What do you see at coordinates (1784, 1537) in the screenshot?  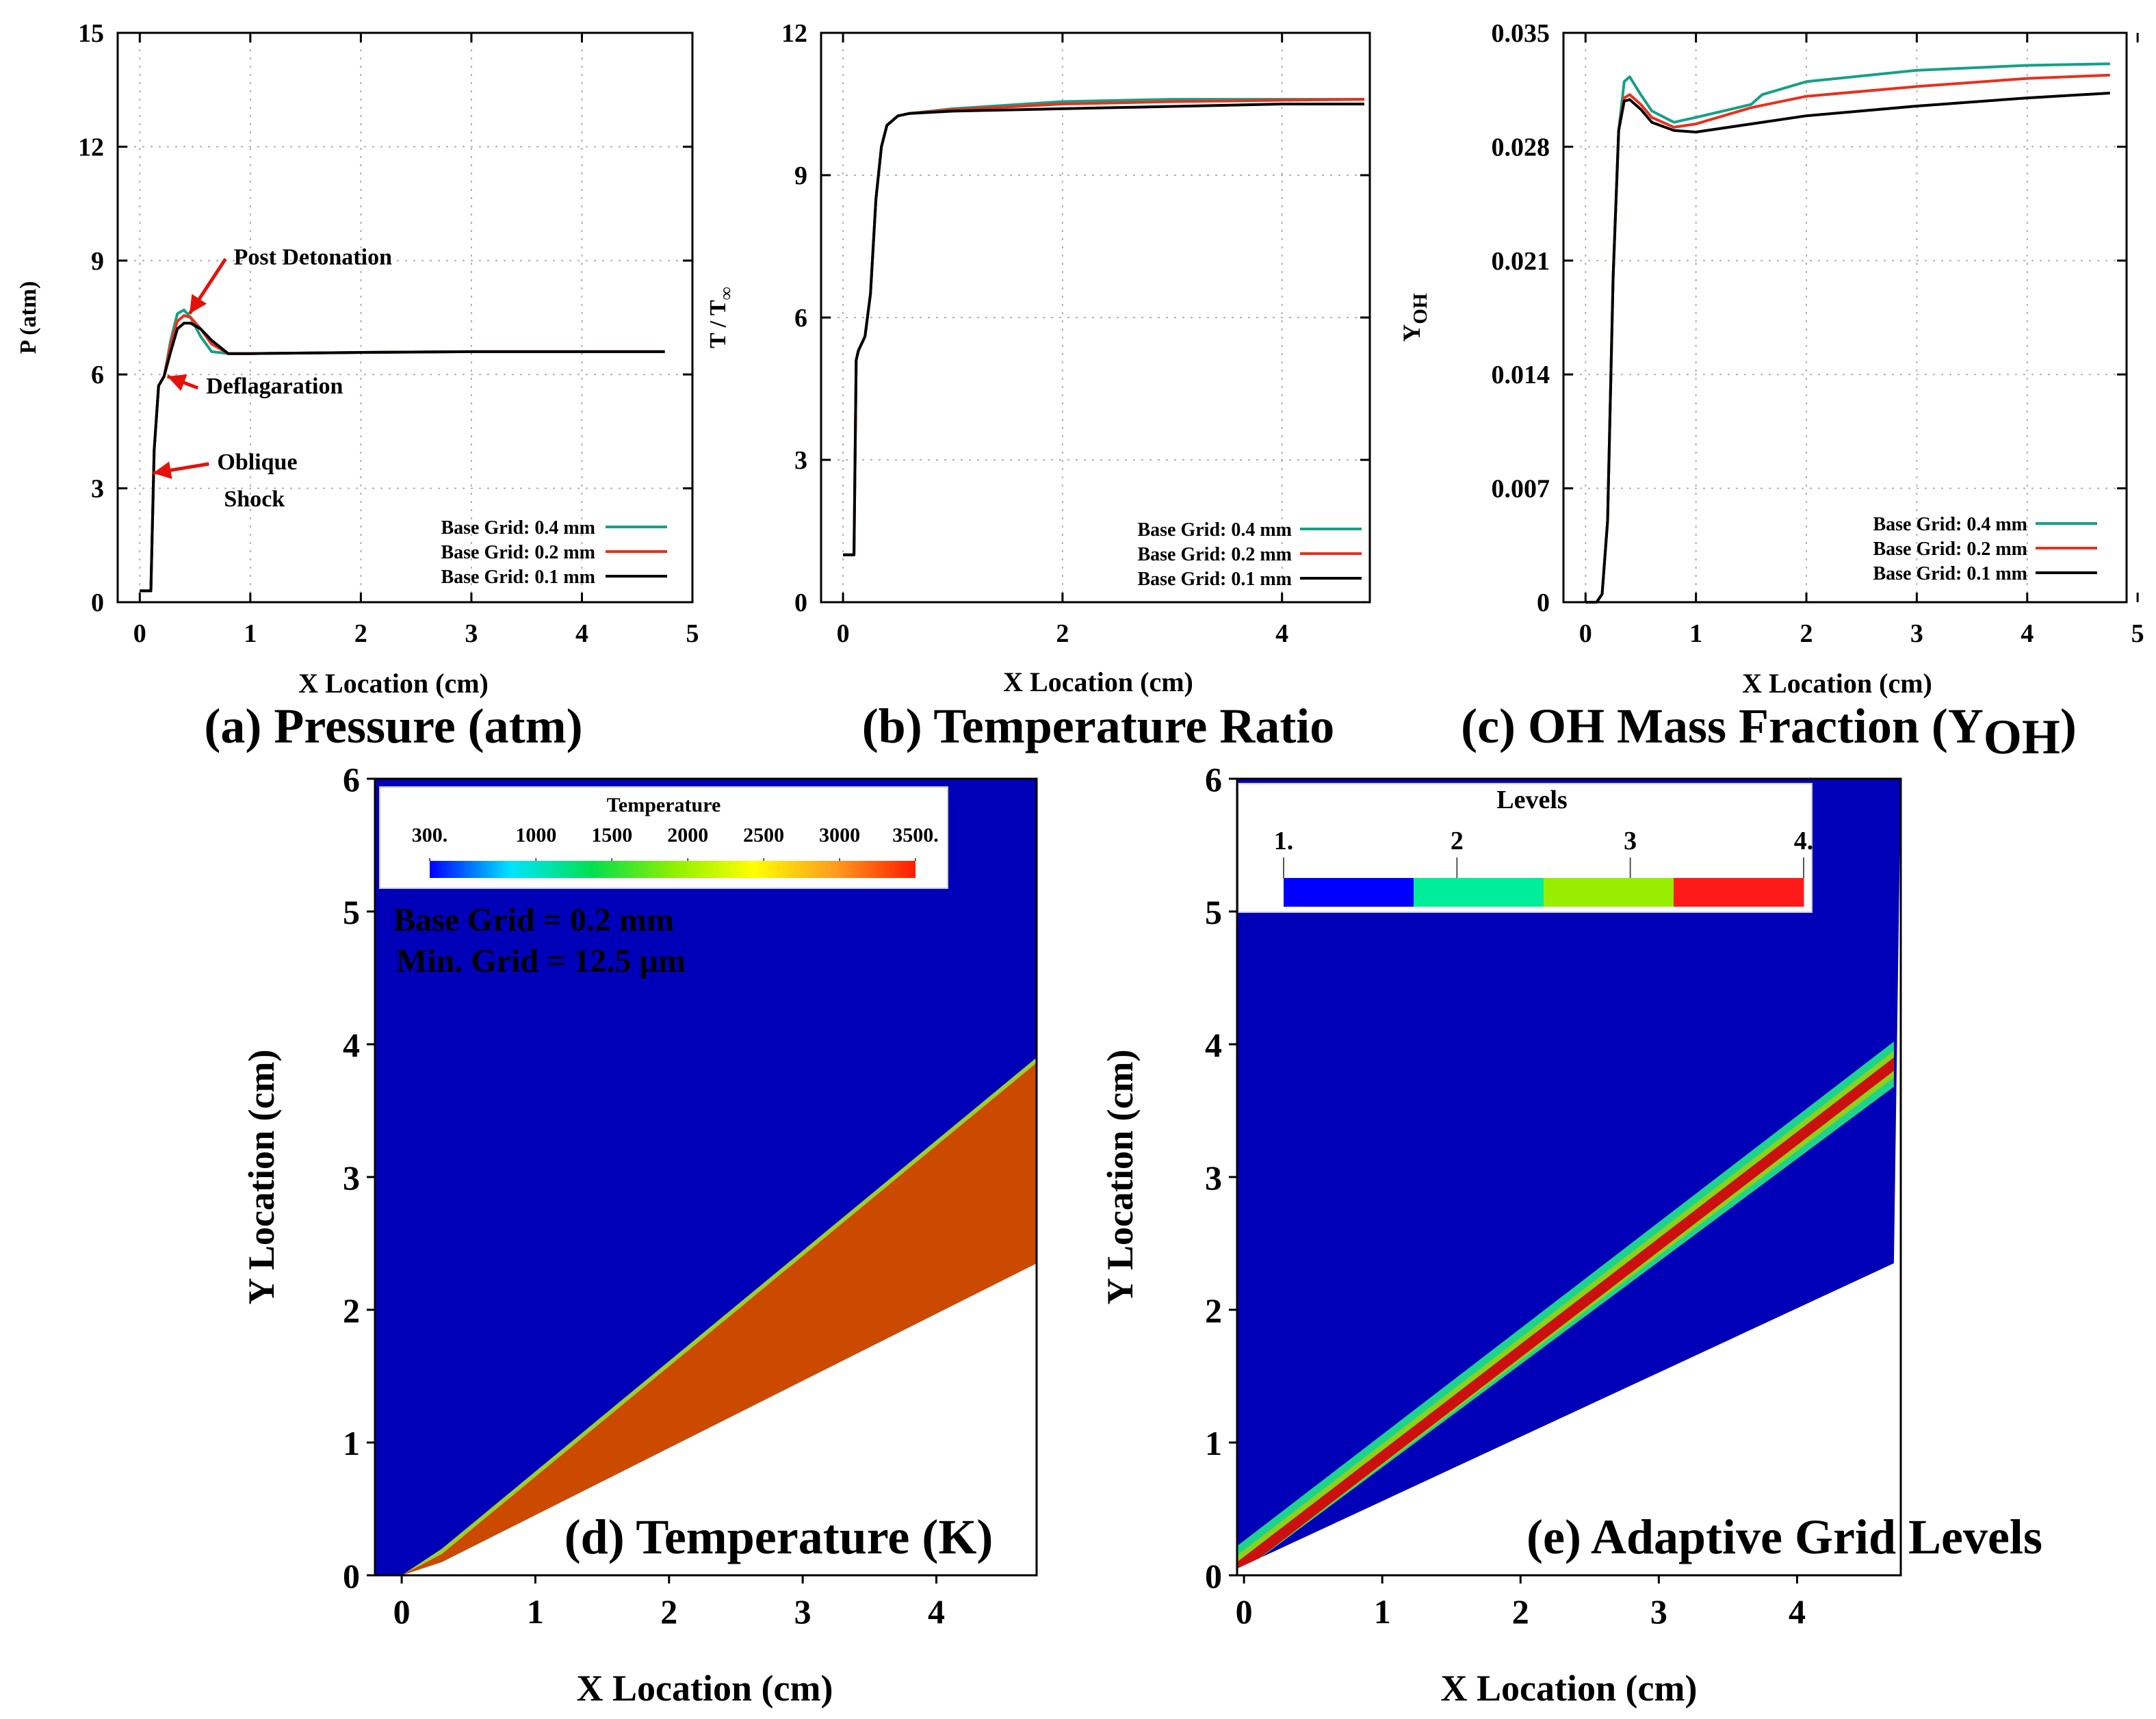 I see `panel-caption: (e) Adaptive Grid Levels` at bounding box center [1784, 1537].